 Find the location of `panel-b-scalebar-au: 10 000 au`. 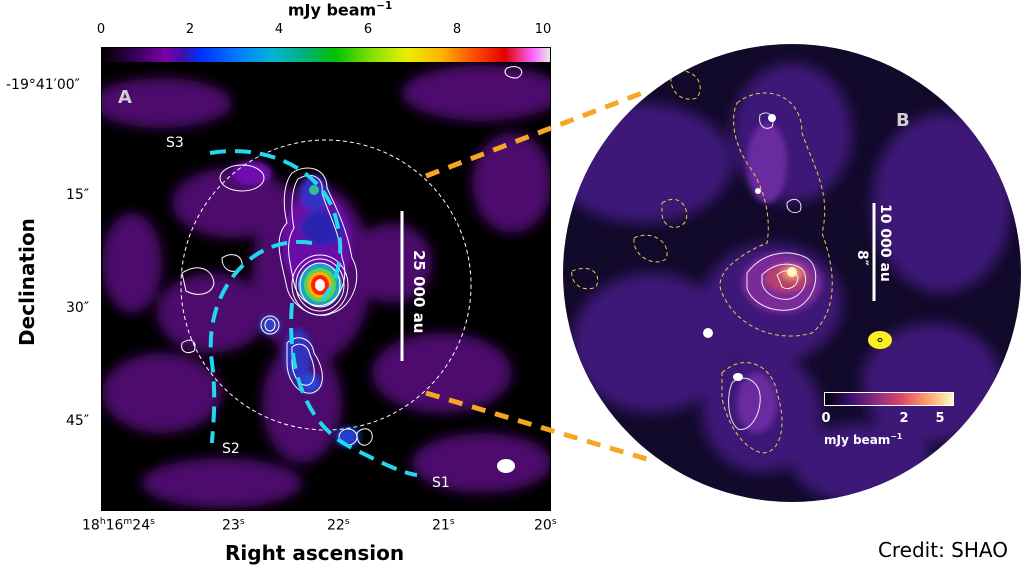

panel-b-scalebar-au: 10 000 au is located at coordinates (885, 243).